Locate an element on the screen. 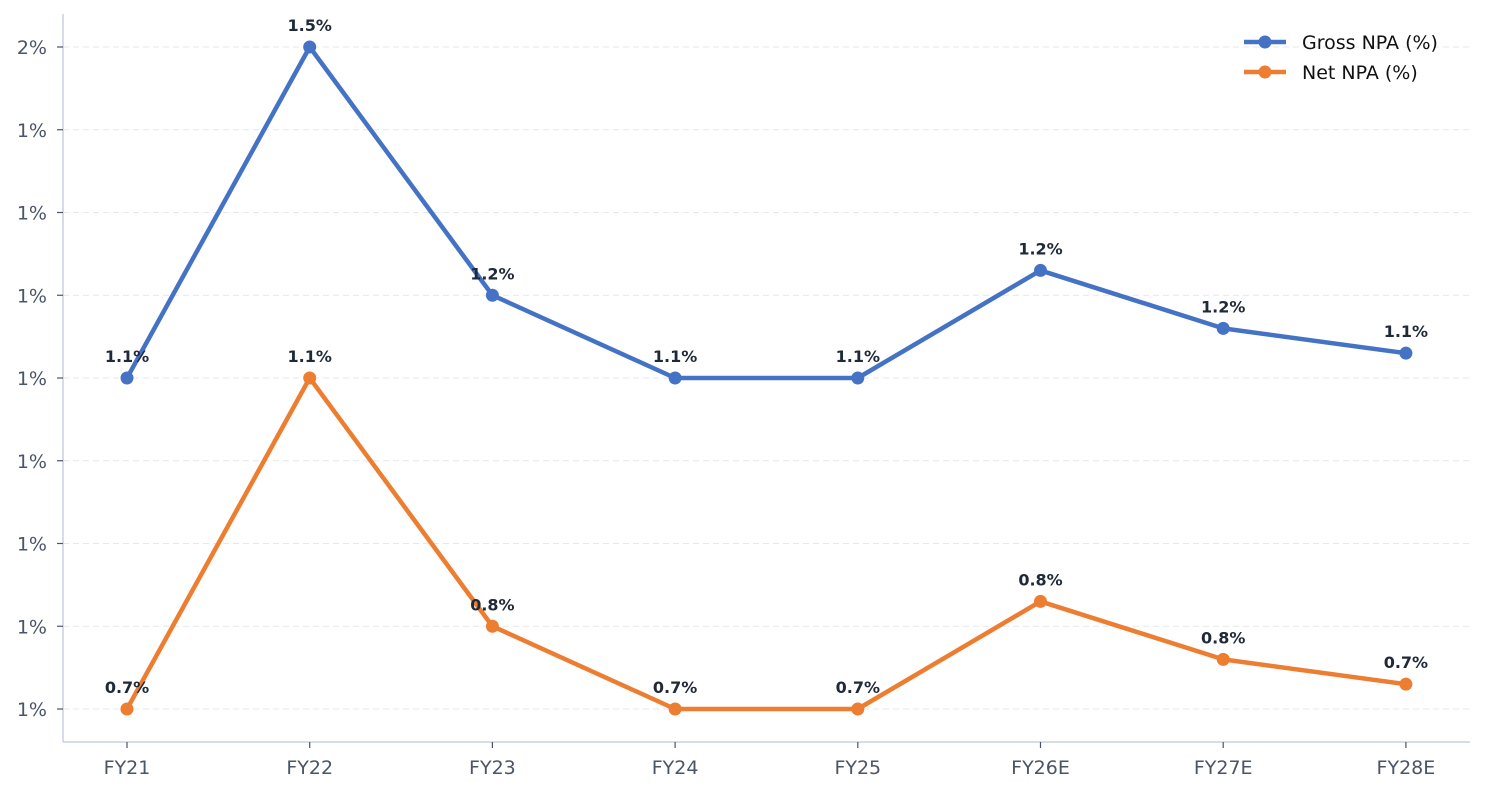 Image resolution: width=1485 pixels, height=792 pixels. x-tick-label: FY25 is located at coordinates (857, 768).